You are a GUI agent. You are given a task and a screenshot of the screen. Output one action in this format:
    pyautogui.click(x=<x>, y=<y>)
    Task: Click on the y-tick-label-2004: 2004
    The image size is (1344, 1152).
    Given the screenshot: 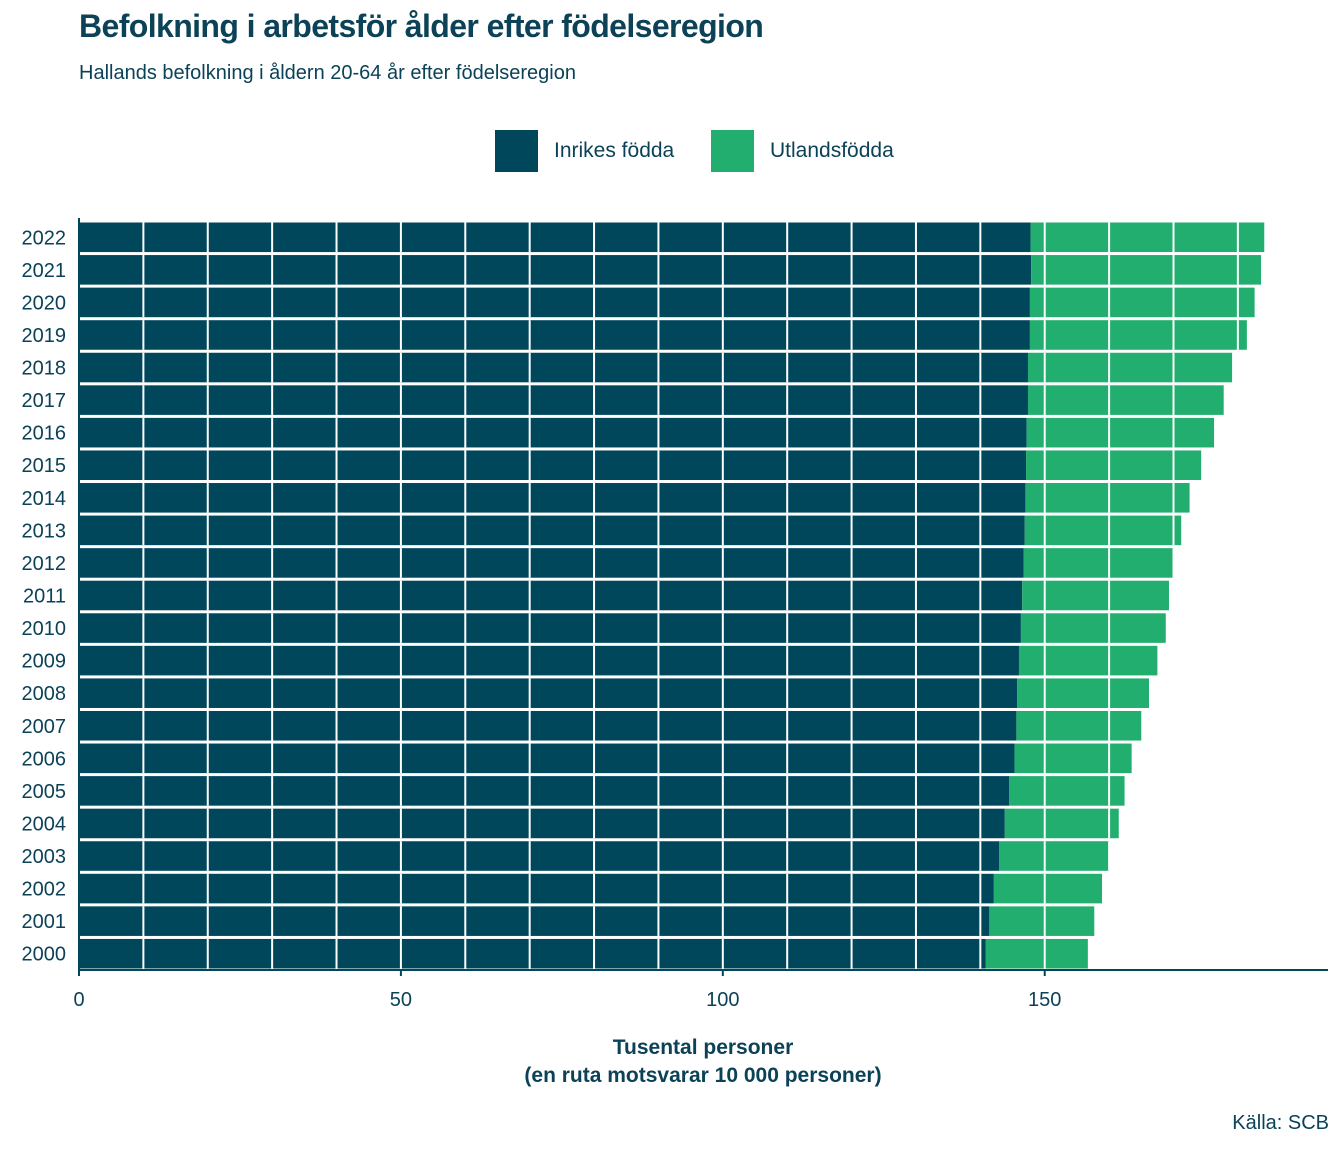 What is the action you would take?
    pyautogui.click(x=44, y=824)
    